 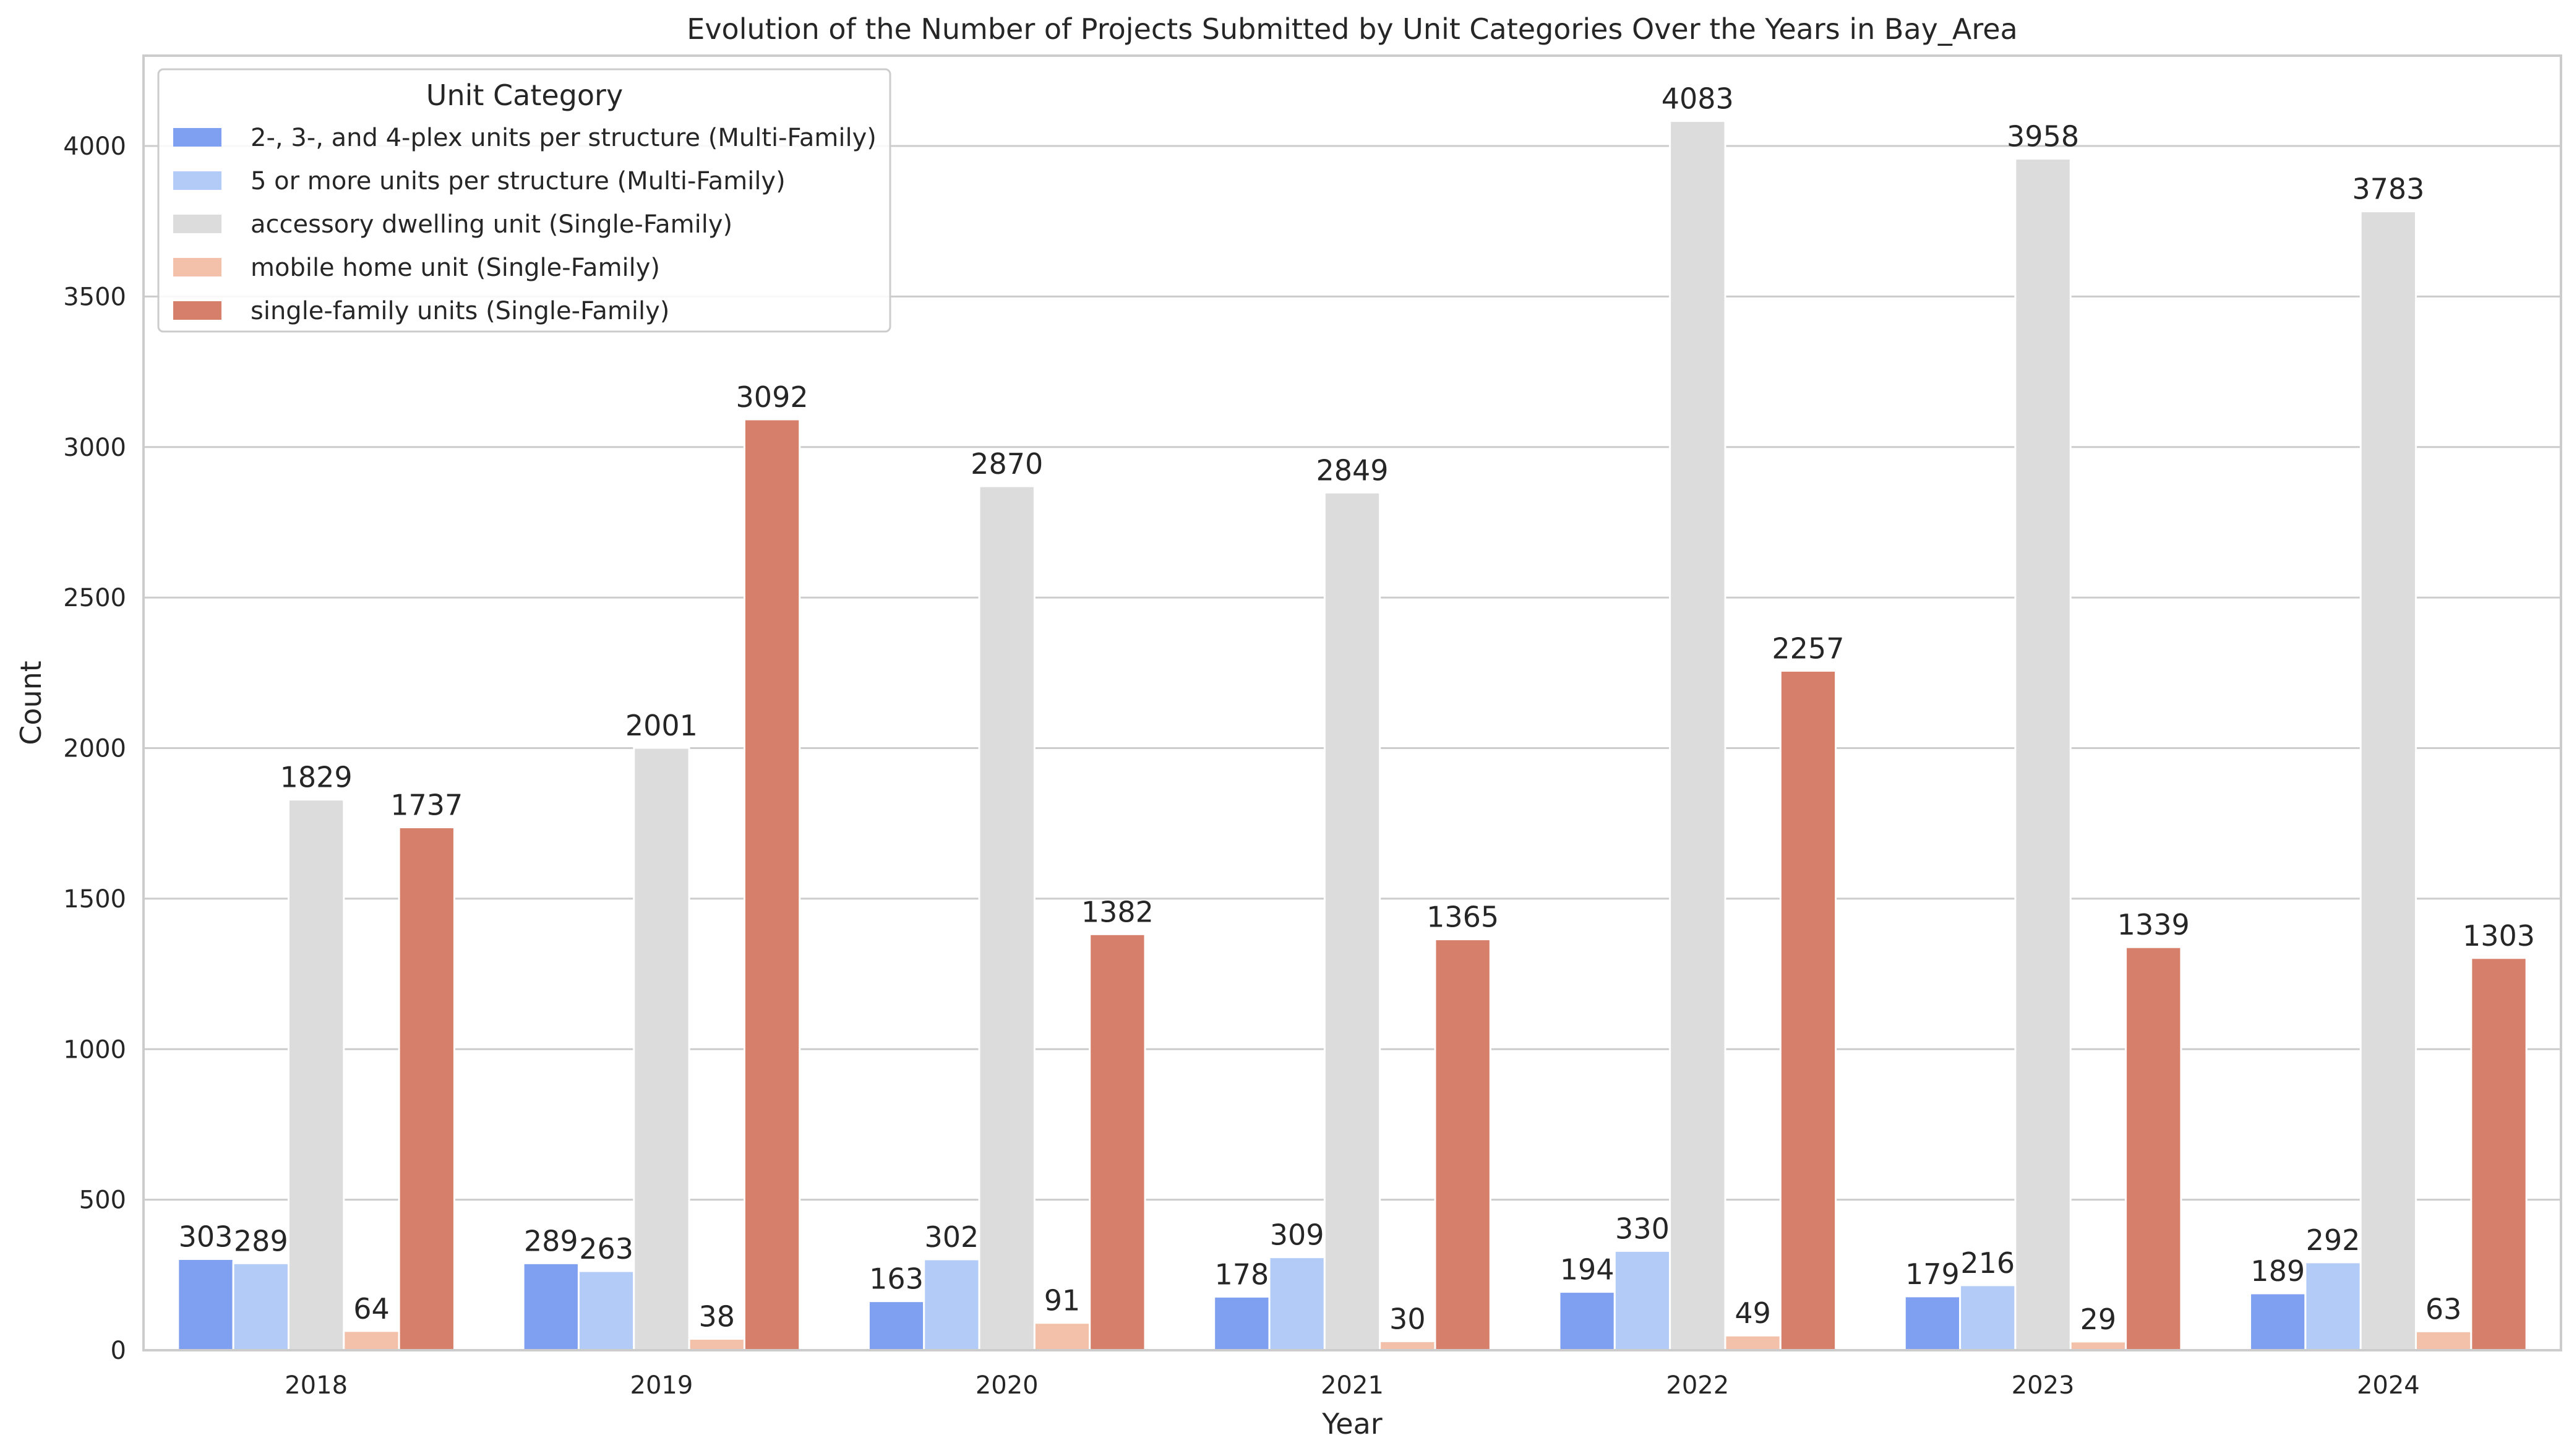 What do you see at coordinates (456, 268) in the screenshot?
I see `legend-label: mobile home unit (Single-Family)` at bounding box center [456, 268].